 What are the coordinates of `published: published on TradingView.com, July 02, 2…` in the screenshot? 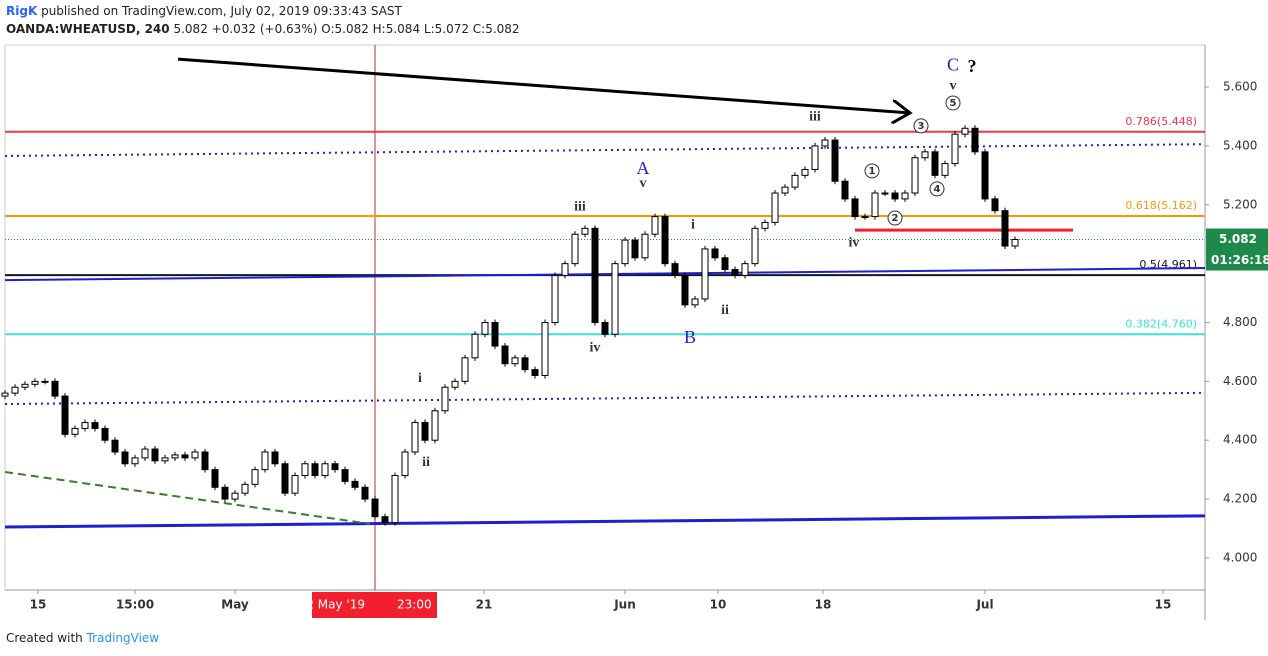 It's located at (221, 11).